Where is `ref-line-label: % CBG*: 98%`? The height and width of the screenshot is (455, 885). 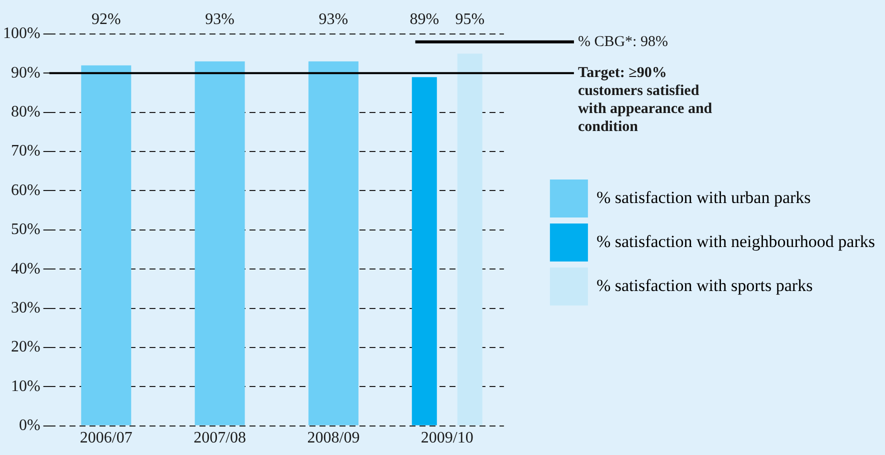 ref-line-label: % CBG*: 98% is located at coordinates (623, 42).